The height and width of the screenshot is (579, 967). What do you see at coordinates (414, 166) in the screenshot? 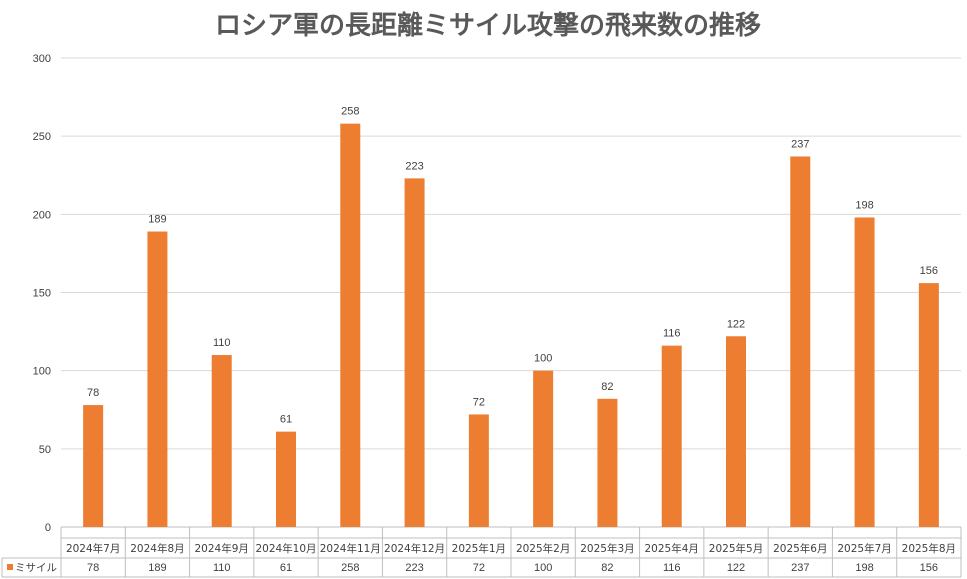
I see `data-label: 223` at bounding box center [414, 166].